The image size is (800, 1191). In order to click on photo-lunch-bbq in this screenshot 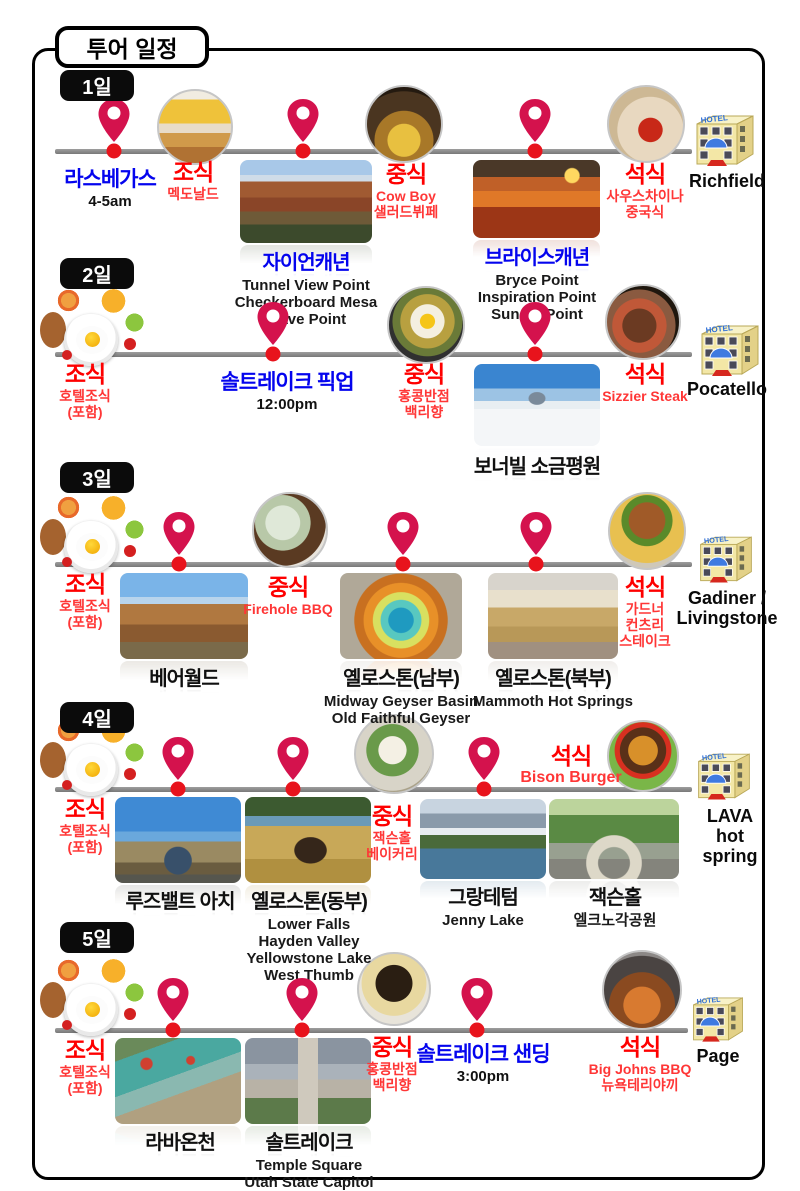, I will do `click(290, 530)`.